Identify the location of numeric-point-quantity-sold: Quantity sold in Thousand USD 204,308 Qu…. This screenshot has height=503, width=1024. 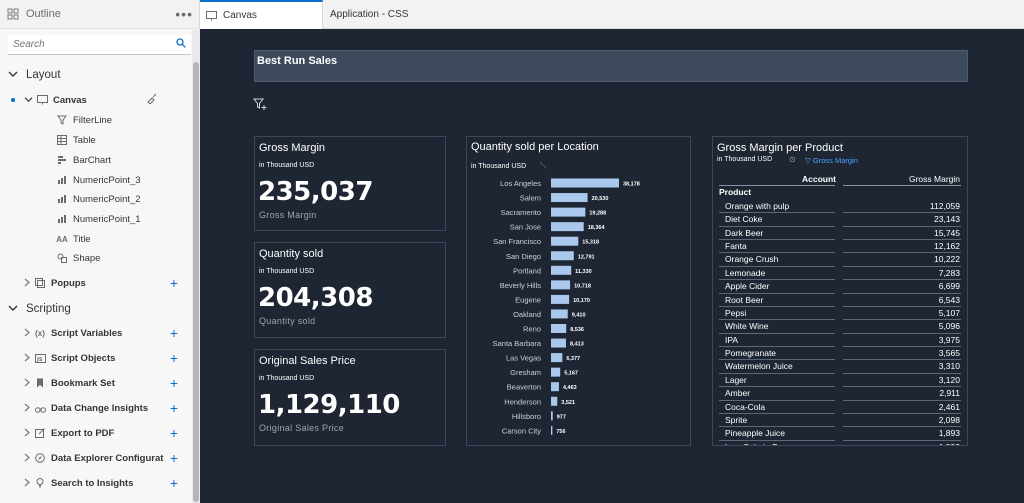
(350, 290).